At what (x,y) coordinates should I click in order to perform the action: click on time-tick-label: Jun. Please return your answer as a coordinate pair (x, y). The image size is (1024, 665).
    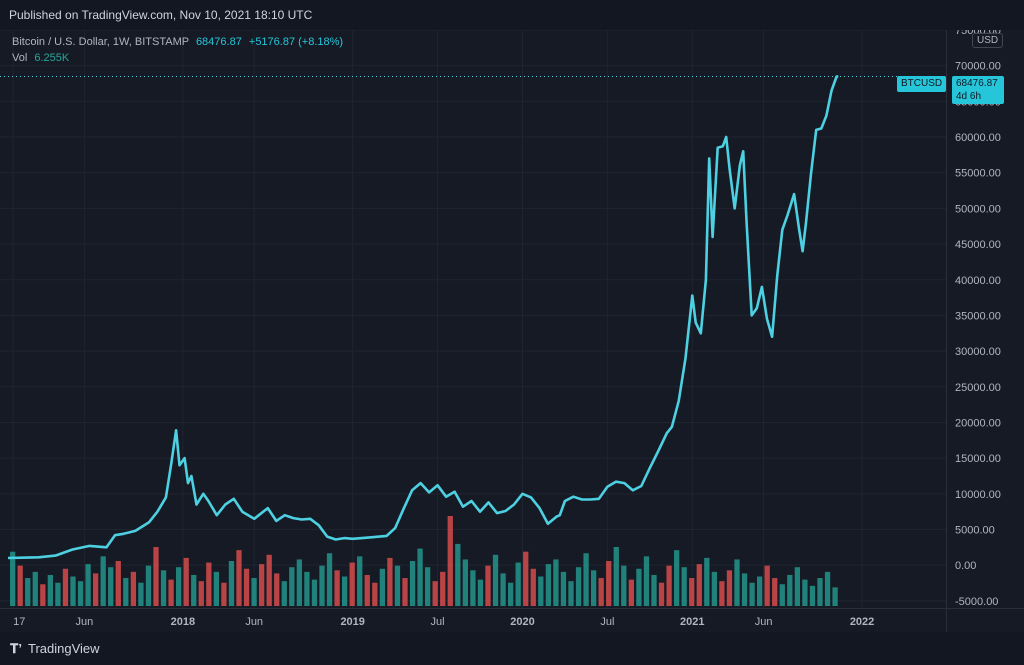
    Looking at the image, I should click on (764, 622).